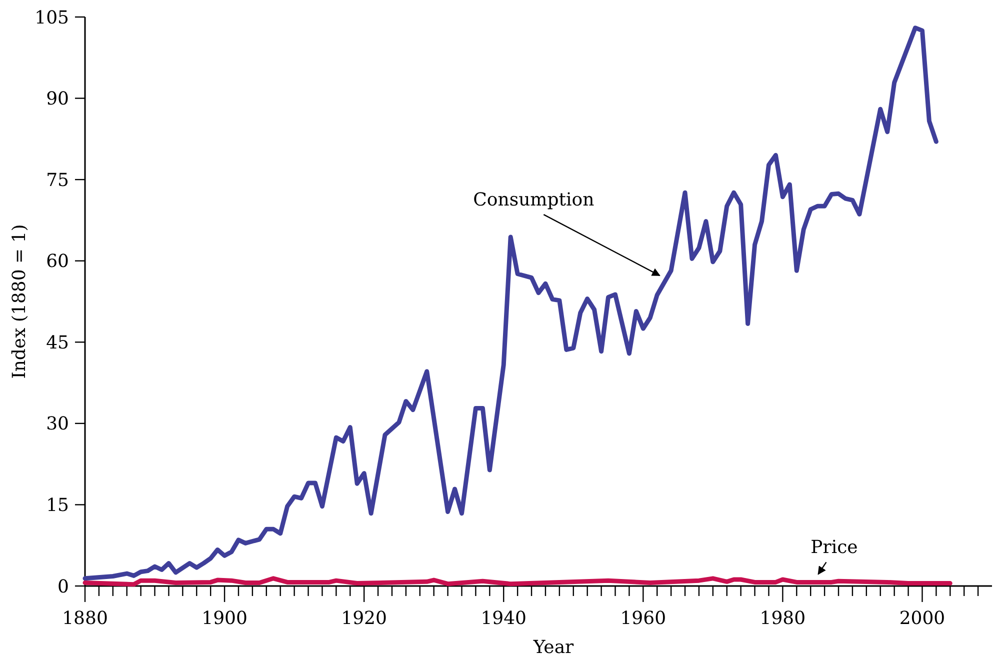  What do you see at coordinates (63, 587) in the screenshot?
I see `y-tick-label: 0` at bounding box center [63, 587].